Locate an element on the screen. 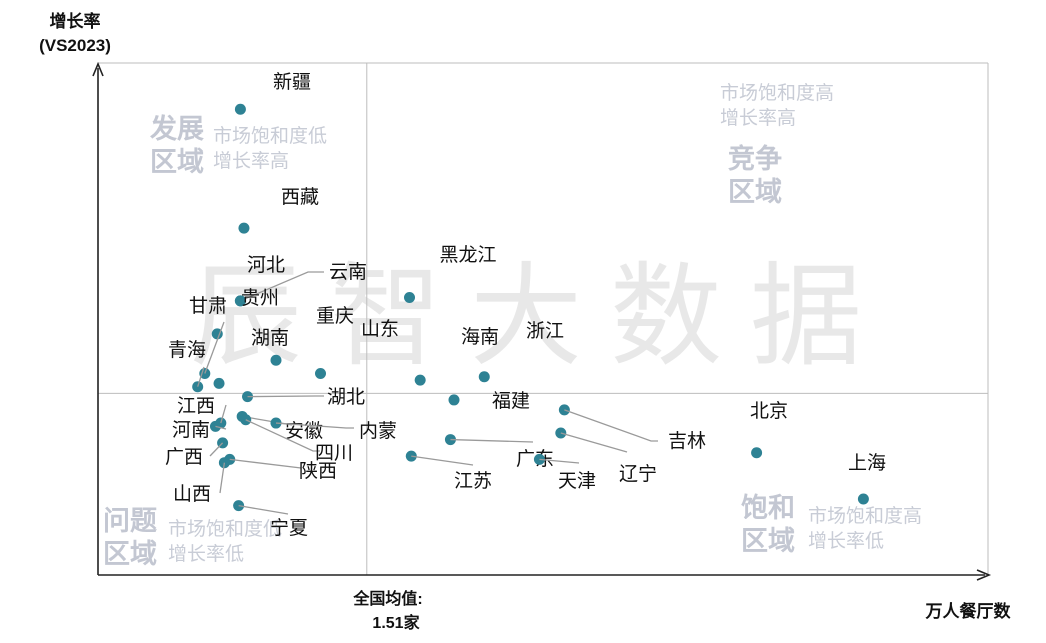 The width and height of the screenshot is (1046, 643). point-label-21: 陕西 is located at coordinates (318, 471).